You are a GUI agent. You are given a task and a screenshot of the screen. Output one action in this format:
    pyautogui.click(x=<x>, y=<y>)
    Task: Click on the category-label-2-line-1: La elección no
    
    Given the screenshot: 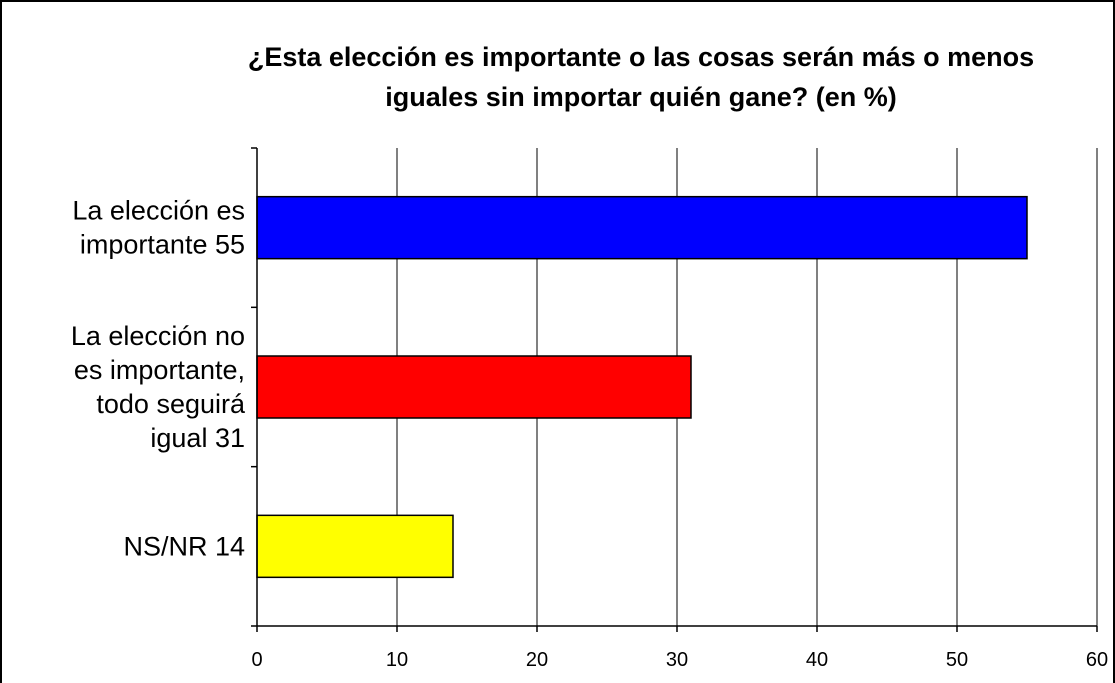 What is the action you would take?
    pyautogui.click(x=158, y=336)
    